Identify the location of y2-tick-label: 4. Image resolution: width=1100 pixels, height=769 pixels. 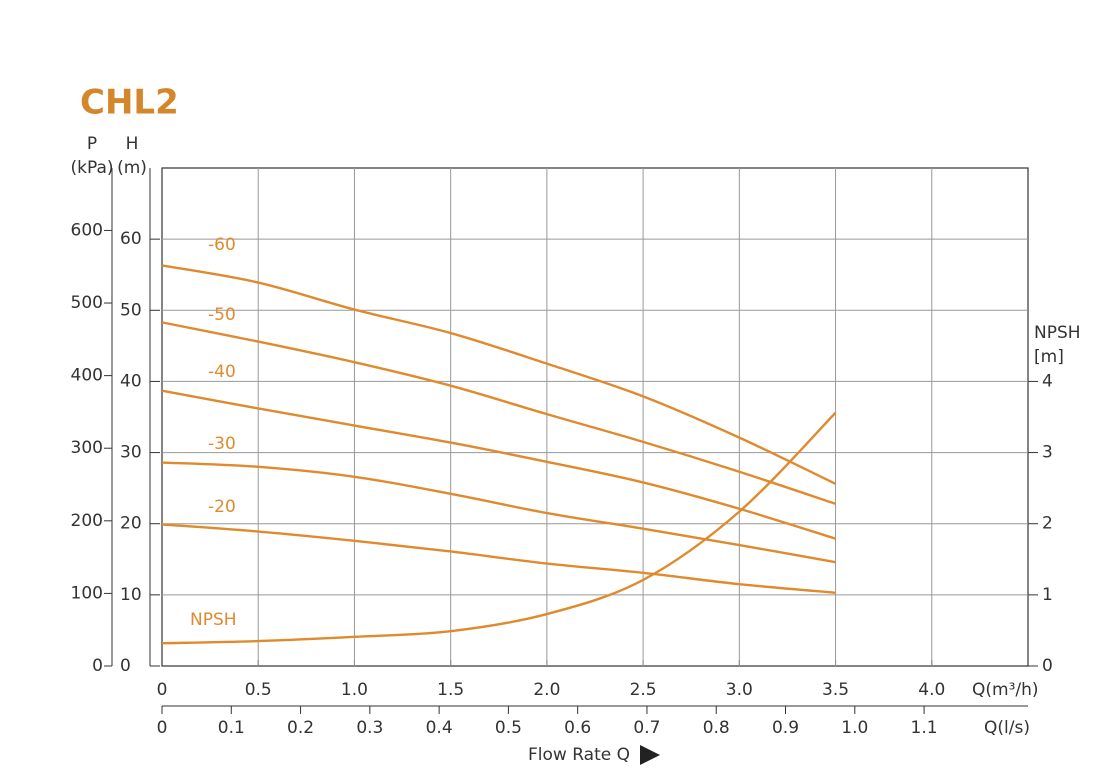
(1047, 381).